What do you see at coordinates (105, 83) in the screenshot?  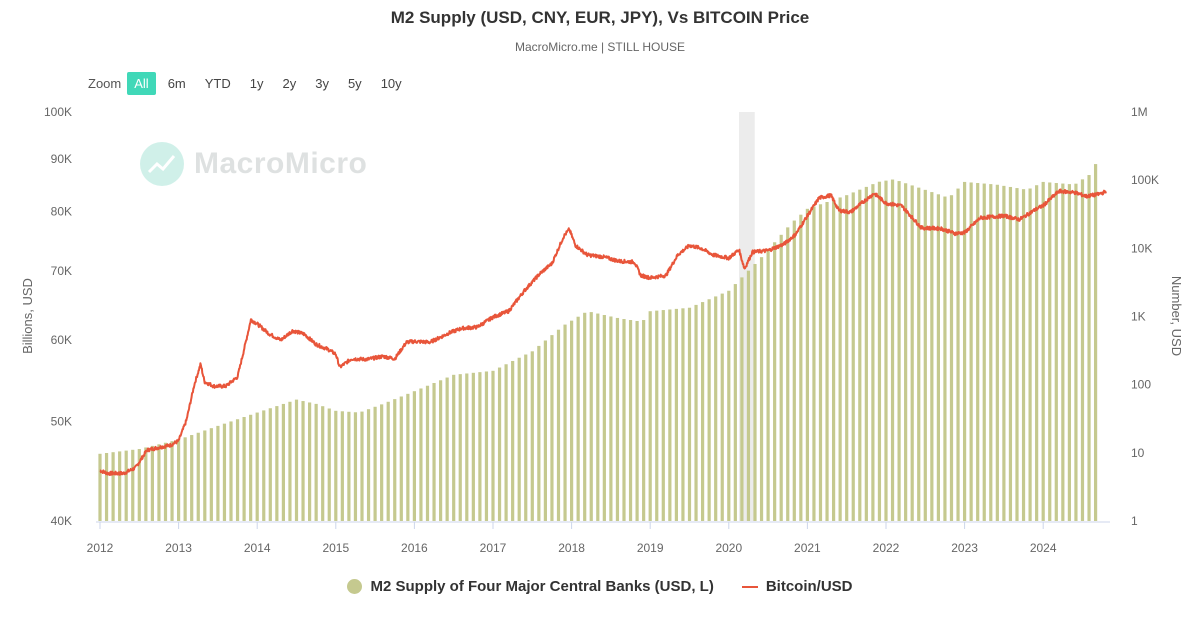 I see `zoom-label: Zoom` at bounding box center [105, 83].